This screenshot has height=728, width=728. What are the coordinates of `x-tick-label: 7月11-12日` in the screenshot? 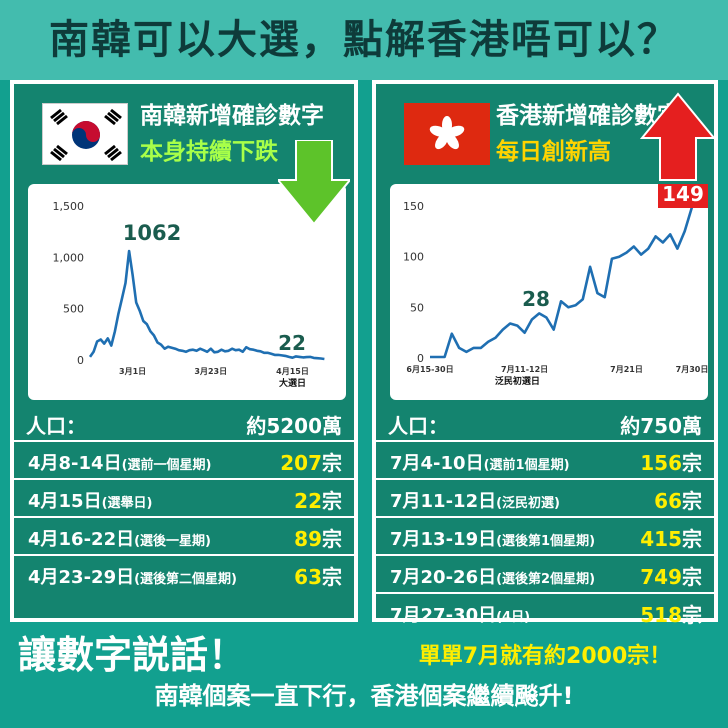 It's located at (524, 369).